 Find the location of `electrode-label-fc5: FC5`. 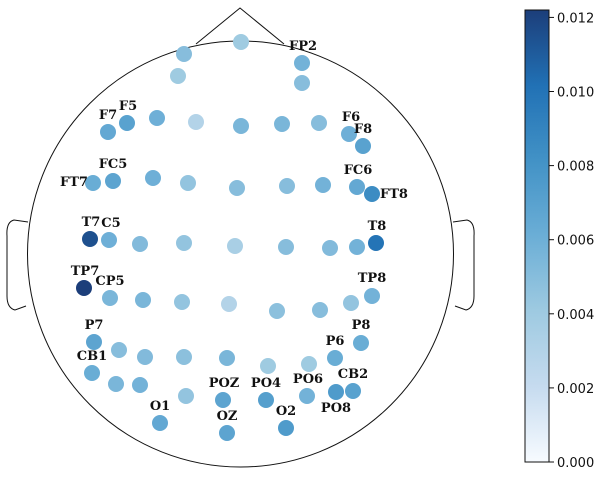

electrode-label-fc5: FC5 is located at coordinates (113, 164).